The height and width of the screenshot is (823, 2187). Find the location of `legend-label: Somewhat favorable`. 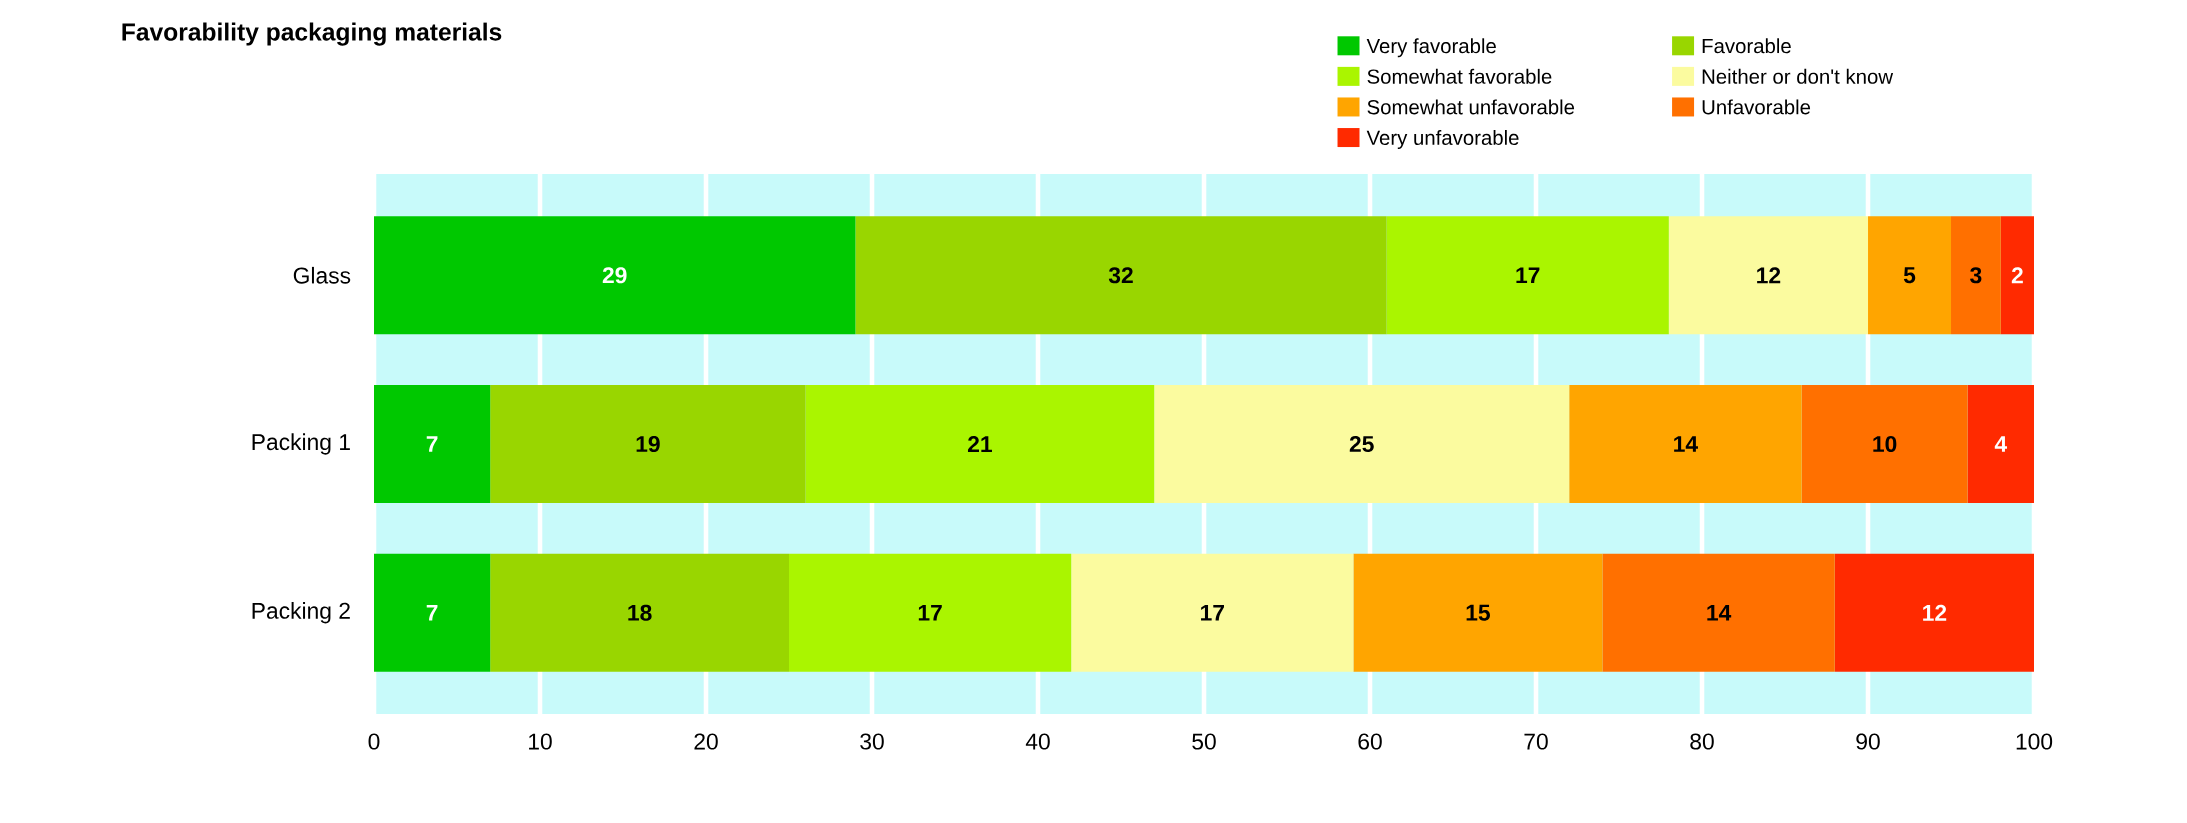

legend-label: Somewhat favorable is located at coordinates (1459, 76).